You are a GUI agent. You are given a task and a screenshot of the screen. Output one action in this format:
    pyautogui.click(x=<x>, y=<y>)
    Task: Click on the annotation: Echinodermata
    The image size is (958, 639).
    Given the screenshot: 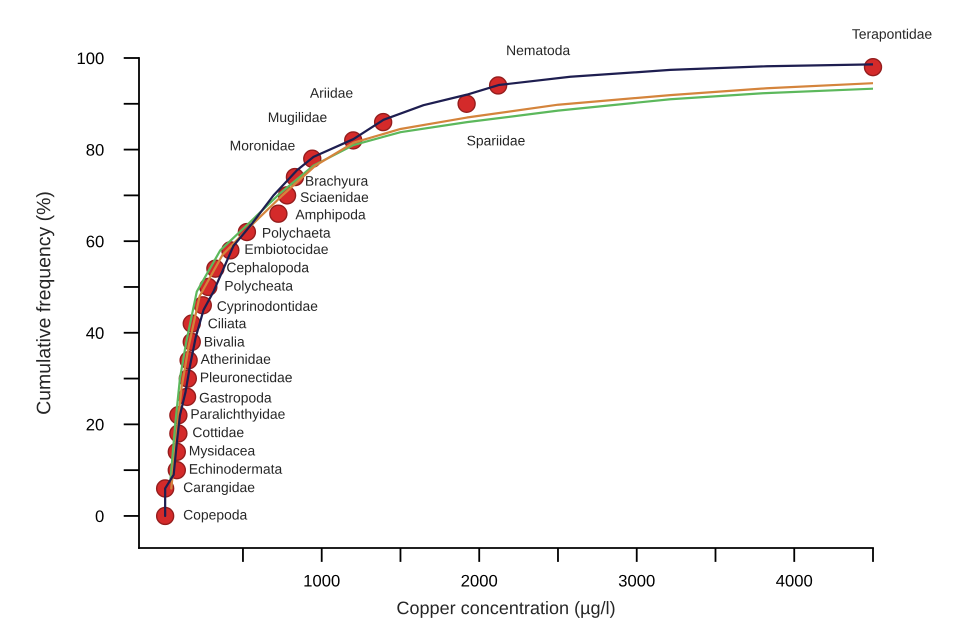 What is the action you would take?
    pyautogui.click(x=236, y=469)
    